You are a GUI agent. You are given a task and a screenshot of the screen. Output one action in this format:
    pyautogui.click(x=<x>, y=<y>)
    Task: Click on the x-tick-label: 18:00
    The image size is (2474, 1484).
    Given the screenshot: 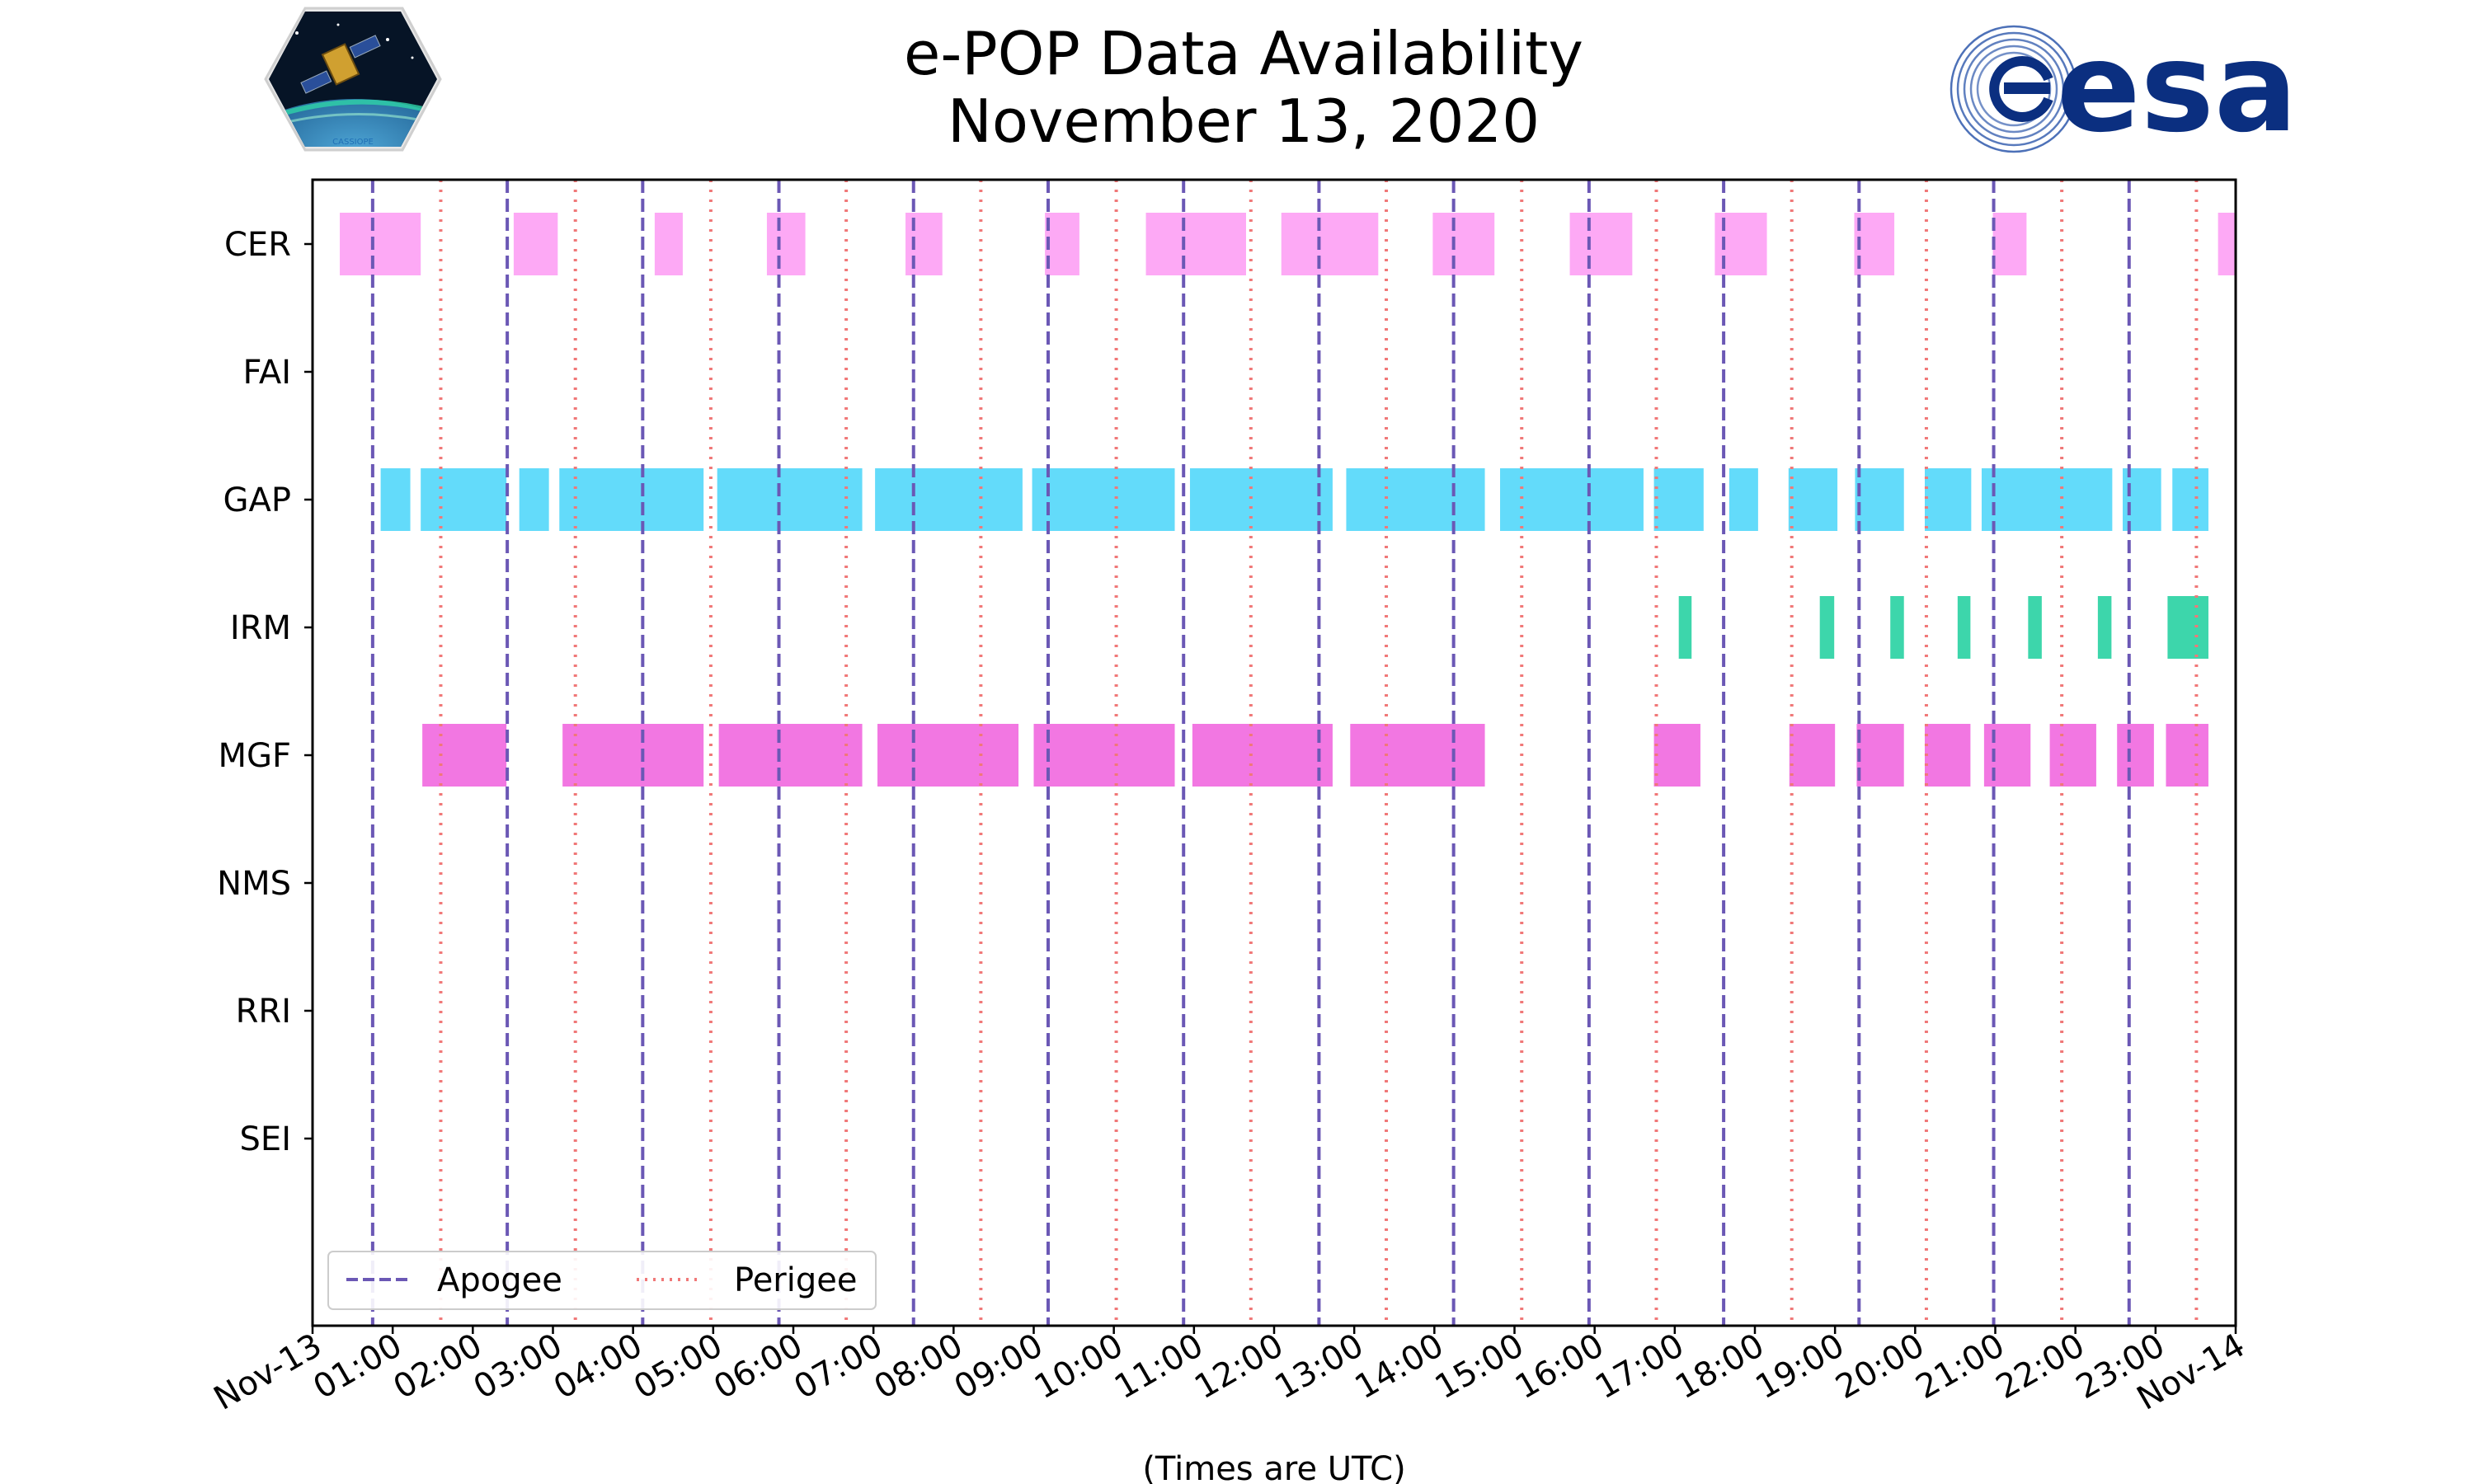 What is the action you would take?
    pyautogui.click(x=1720, y=1367)
    